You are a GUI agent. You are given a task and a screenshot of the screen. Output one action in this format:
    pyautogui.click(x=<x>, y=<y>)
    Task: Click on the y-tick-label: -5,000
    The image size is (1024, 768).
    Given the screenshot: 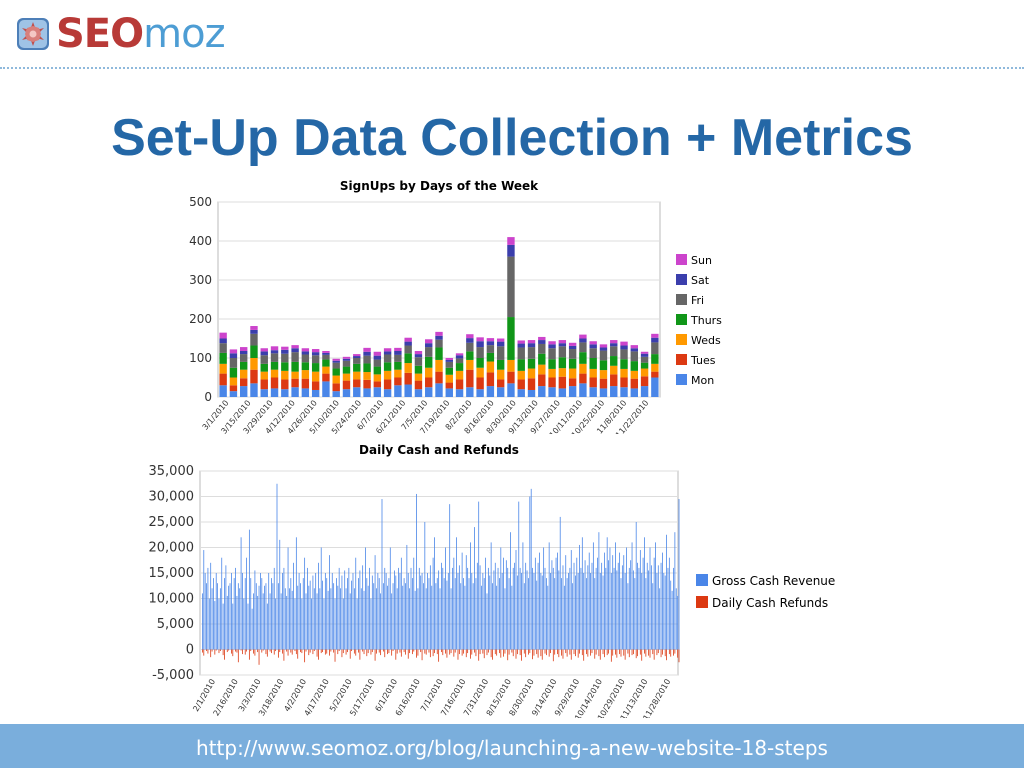 What is the action you would take?
    pyautogui.click(x=173, y=675)
    